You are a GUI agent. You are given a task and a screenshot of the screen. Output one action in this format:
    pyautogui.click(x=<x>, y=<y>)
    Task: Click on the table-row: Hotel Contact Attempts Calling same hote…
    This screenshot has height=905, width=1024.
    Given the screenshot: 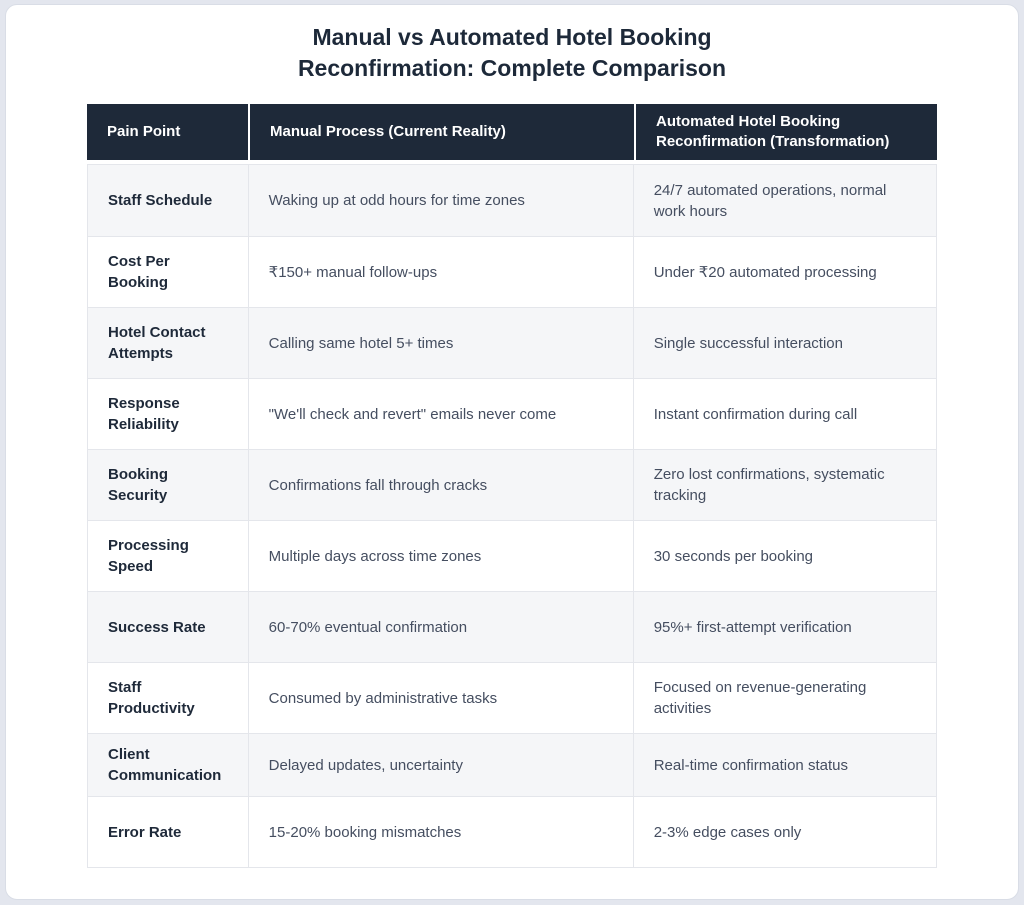 What is the action you would take?
    pyautogui.click(x=512, y=342)
    